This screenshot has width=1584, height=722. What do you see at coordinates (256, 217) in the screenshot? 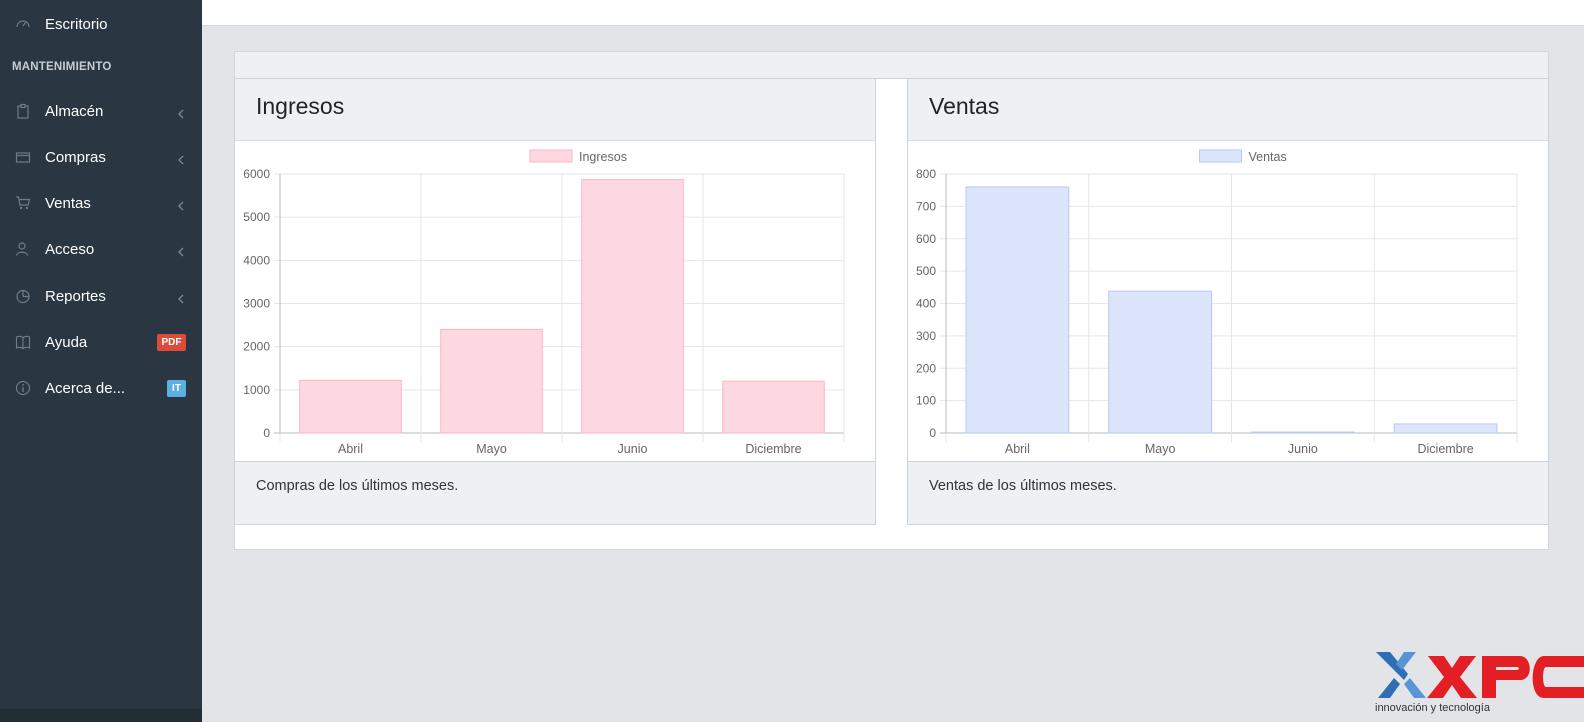
I see `y-tick-label: 5000` at bounding box center [256, 217].